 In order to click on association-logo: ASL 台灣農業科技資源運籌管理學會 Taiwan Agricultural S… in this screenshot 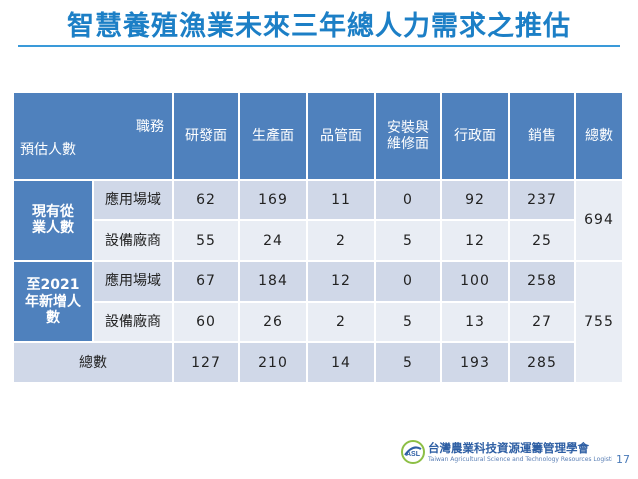, I will do `click(506, 453)`.